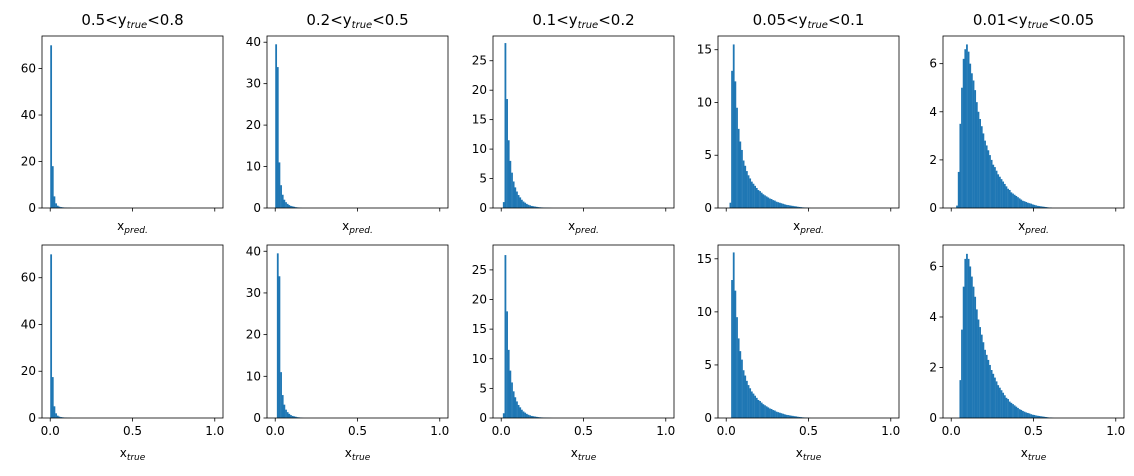 The image size is (1134, 476). What do you see at coordinates (165, 20) in the screenshot?
I see `title-suffix: <0.8` at bounding box center [165, 20].